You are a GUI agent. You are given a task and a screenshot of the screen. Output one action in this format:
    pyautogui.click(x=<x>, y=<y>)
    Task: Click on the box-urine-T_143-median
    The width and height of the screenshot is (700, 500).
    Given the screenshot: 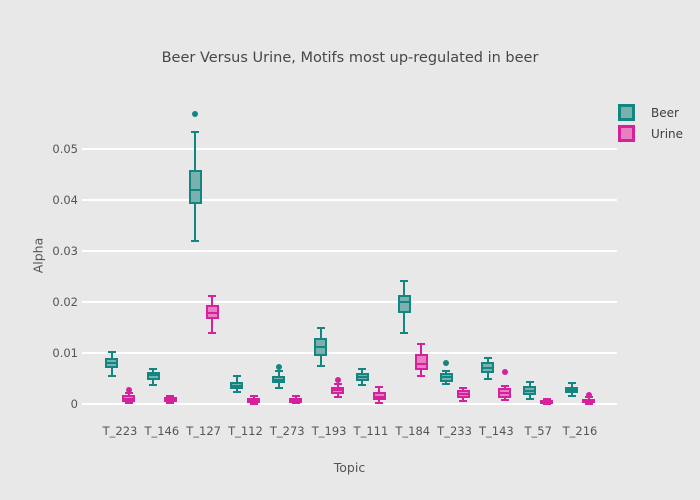 What is the action you would take?
    pyautogui.click(x=505, y=393)
    